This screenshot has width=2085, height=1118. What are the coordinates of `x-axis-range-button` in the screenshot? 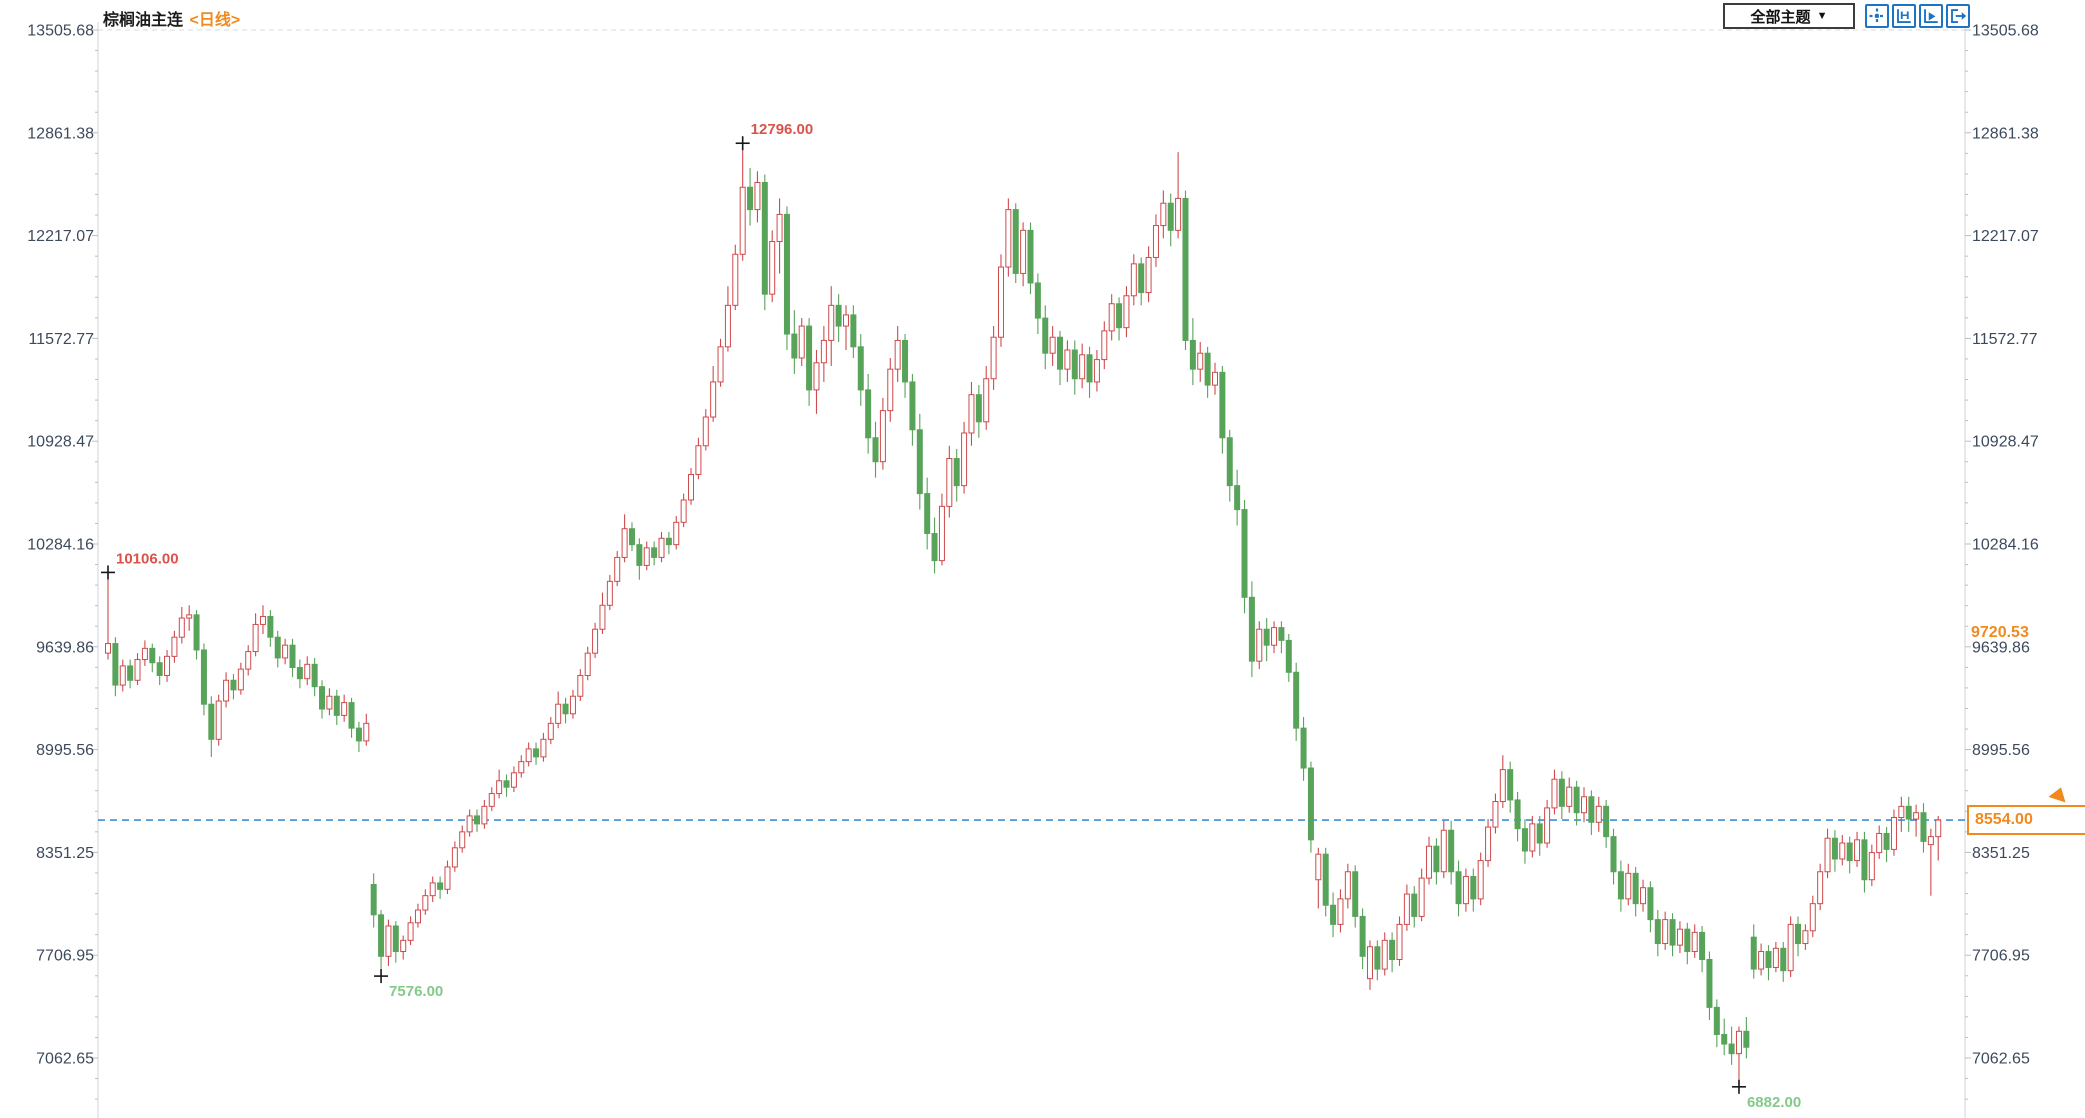 It's located at (1904, 16).